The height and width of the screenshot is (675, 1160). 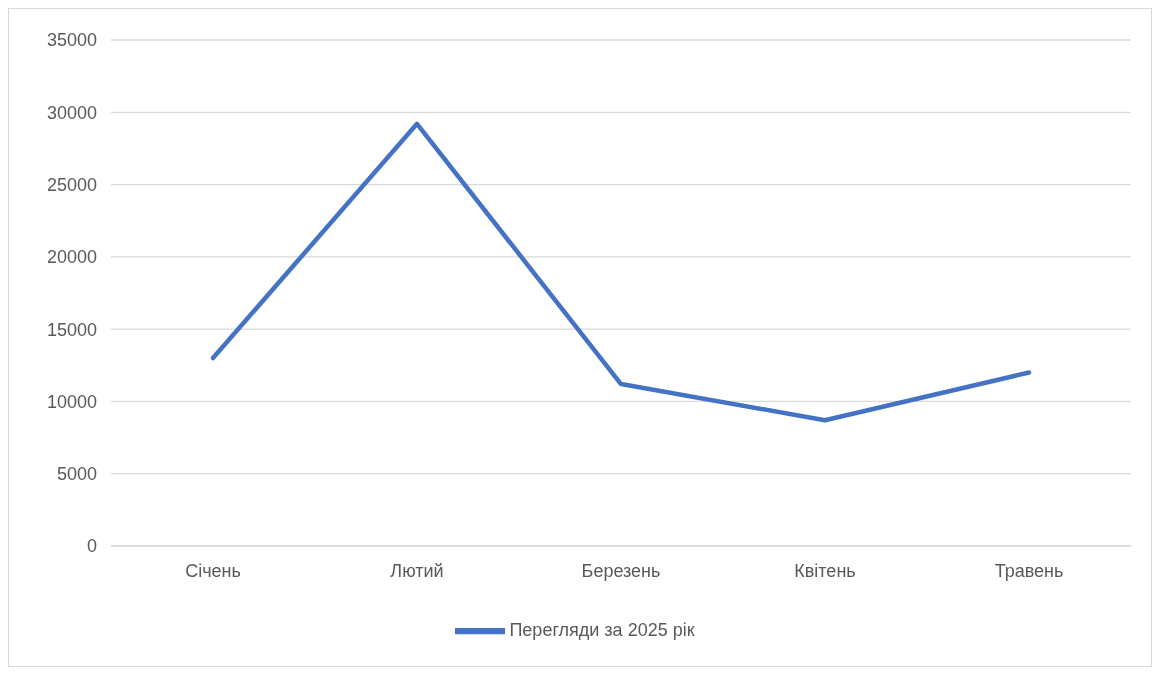 What do you see at coordinates (213, 570) in the screenshot?
I see `x-tick-label: Січень` at bounding box center [213, 570].